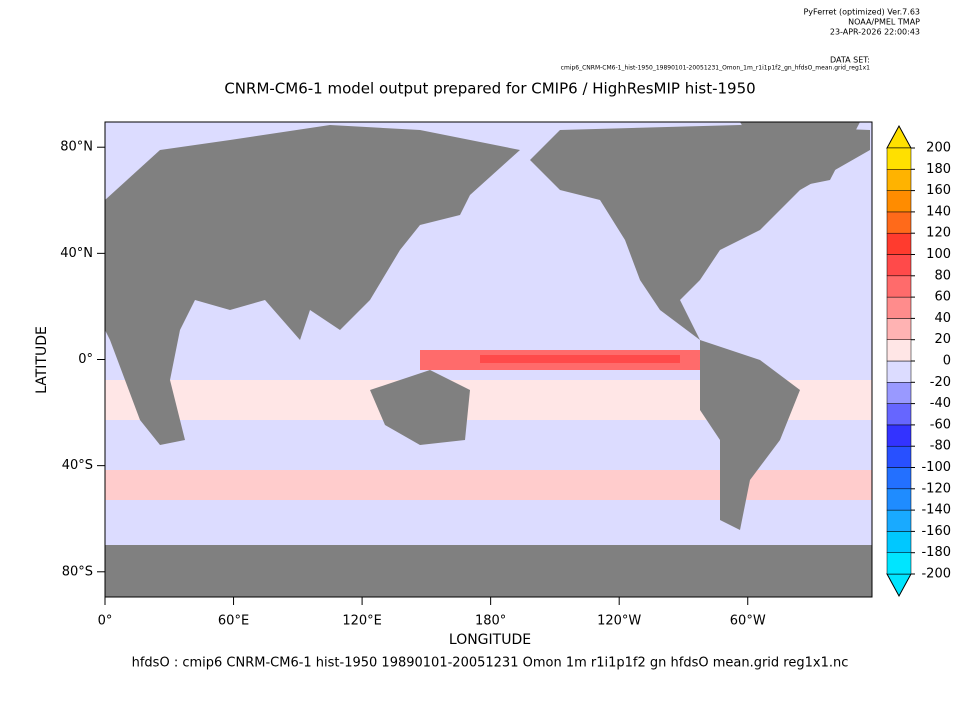 This screenshot has height=724, width=961. What do you see at coordinates (940, 382) in the screenshot?
I see `colorbar-label: -20` at bounding box center [940, 382].